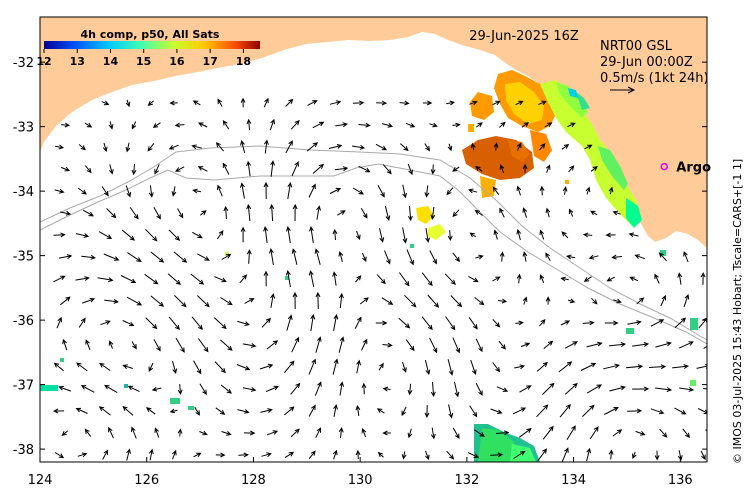 Image resolution: width=750 pixels, height=496 pixels. Describe the element at coordinates (111, 61) in the screenshot. I see `colorbar-tick-label: 14` at that location.